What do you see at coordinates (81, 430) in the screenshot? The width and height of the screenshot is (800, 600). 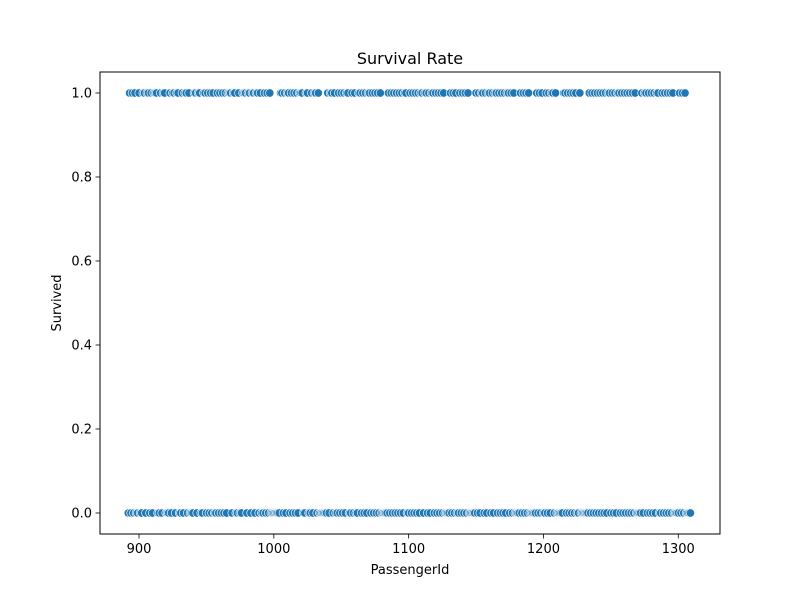 I see `y-tick-label: 0.2` at bounding box center [81, 430].